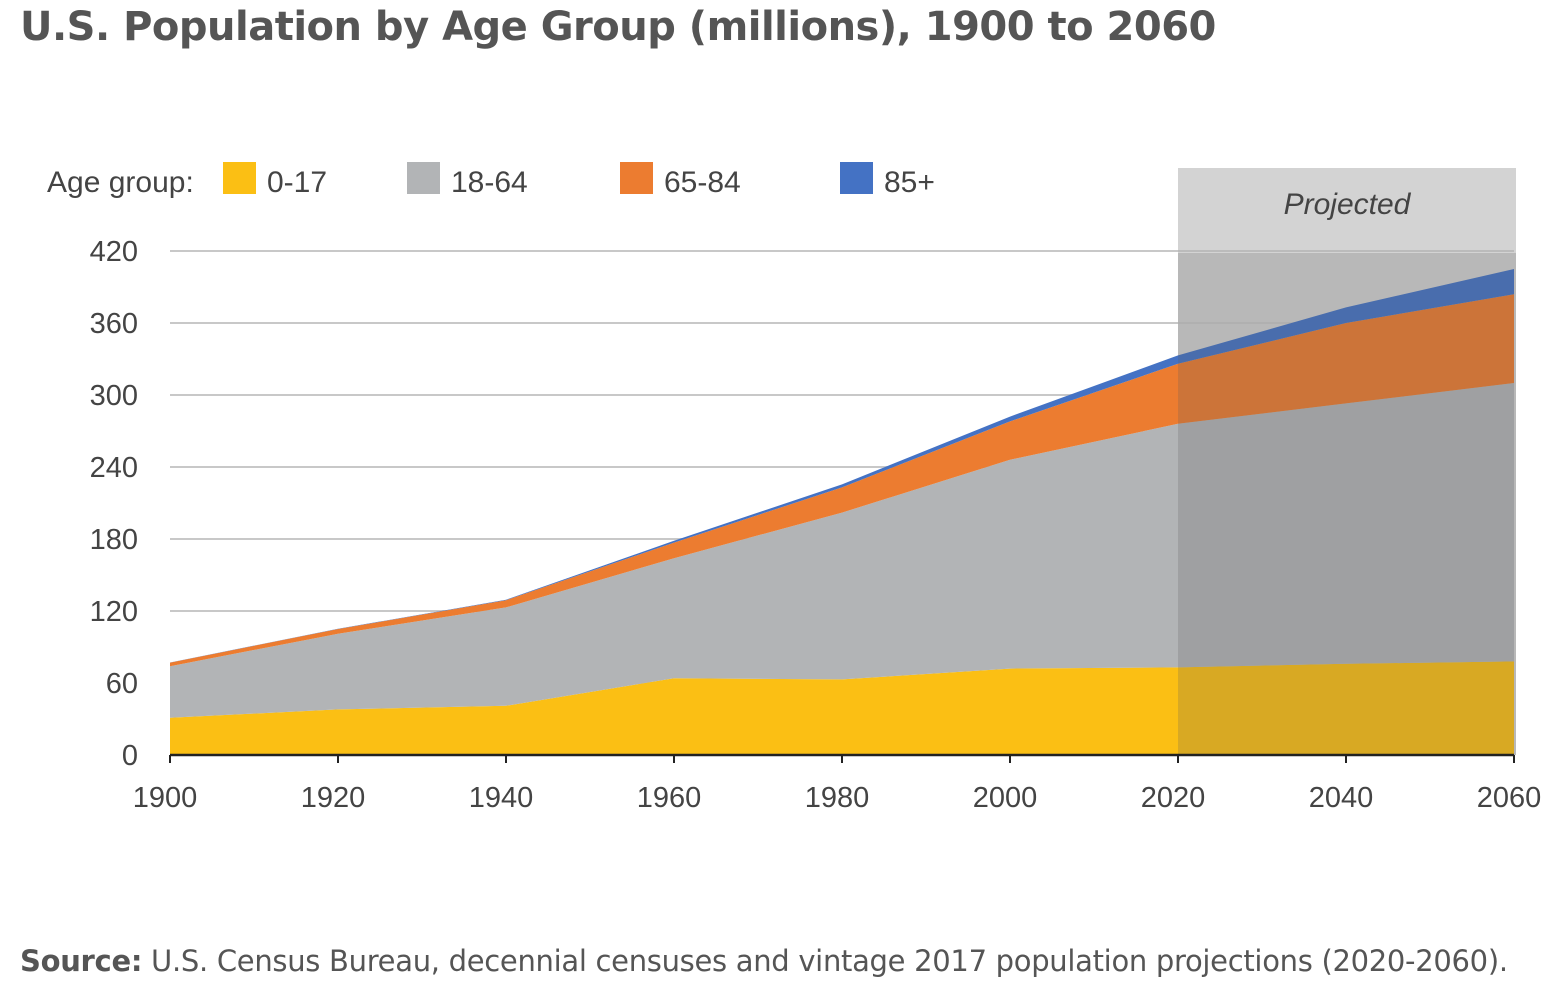 The image size is (1552, 1001). What do you see at coordinates (702, 182) in the screenshot?
I see `legend-label-65-84: 65-84` at bounding box center [702, 182].